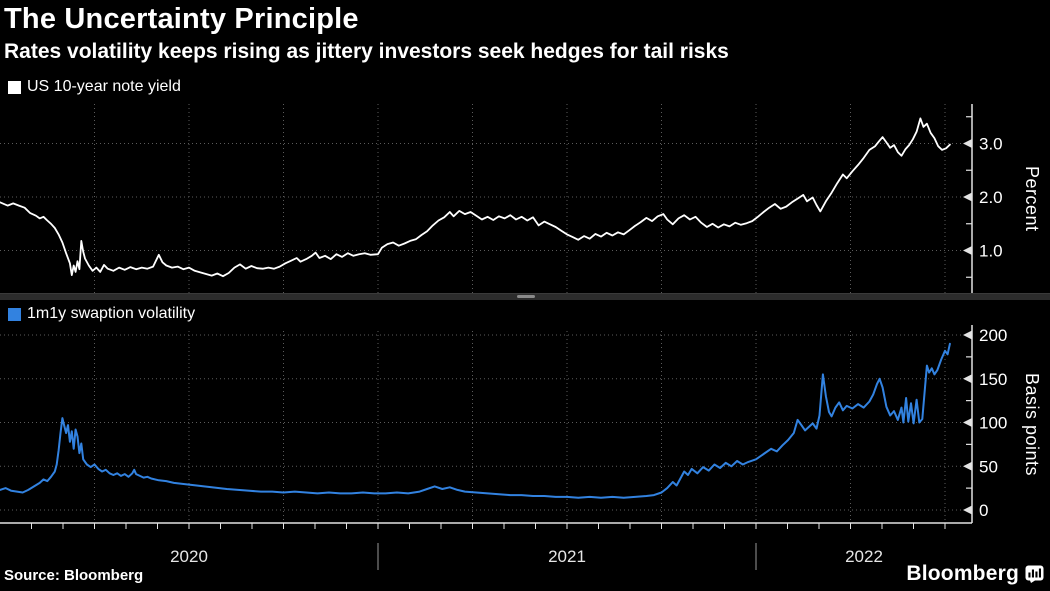 This screenshot has height=591, width=1050. What do you see at coordinates (983, 510) in the screenshot?
I see `ytick-label: 0` at bounding box center [983, 510].